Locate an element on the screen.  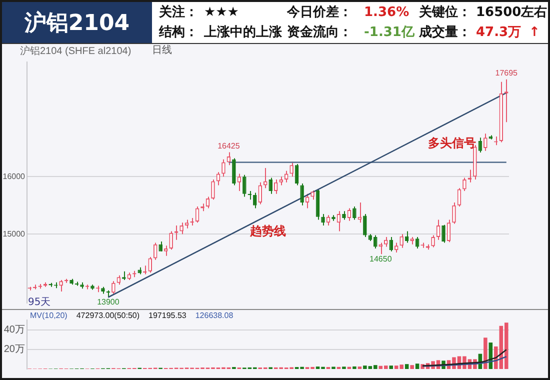
text: 197195.53 is located at coordinates (167, 315).